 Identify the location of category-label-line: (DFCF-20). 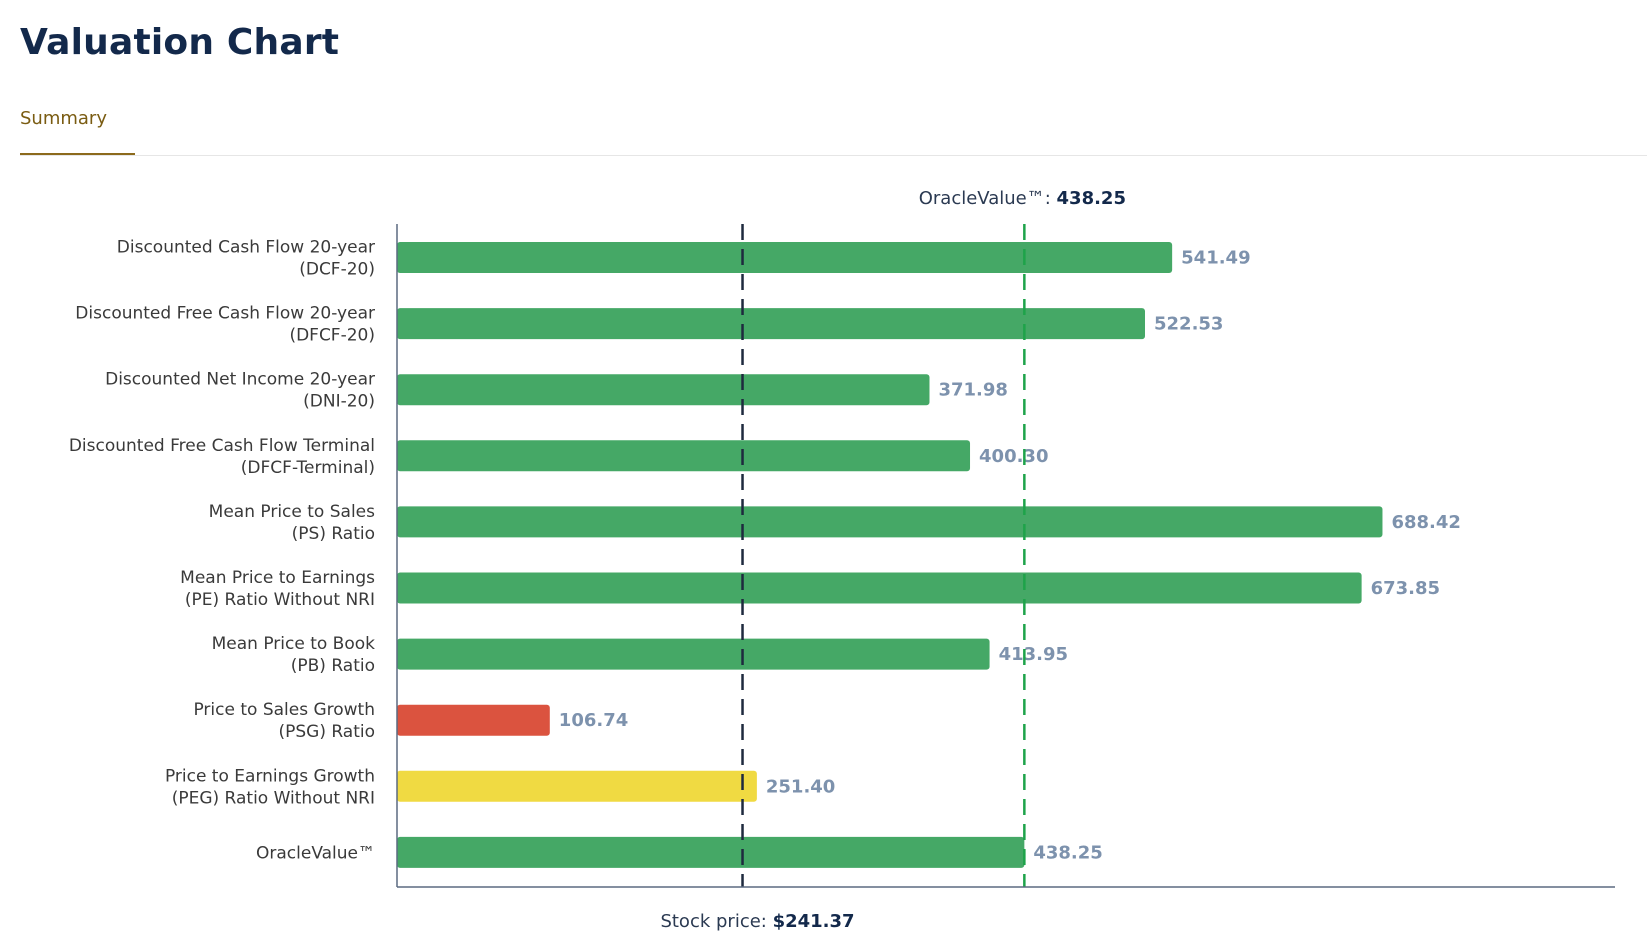
(332, 336).